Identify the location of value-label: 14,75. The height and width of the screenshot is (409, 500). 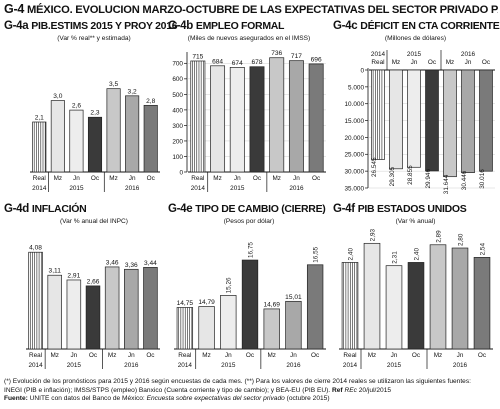
(185, 303).